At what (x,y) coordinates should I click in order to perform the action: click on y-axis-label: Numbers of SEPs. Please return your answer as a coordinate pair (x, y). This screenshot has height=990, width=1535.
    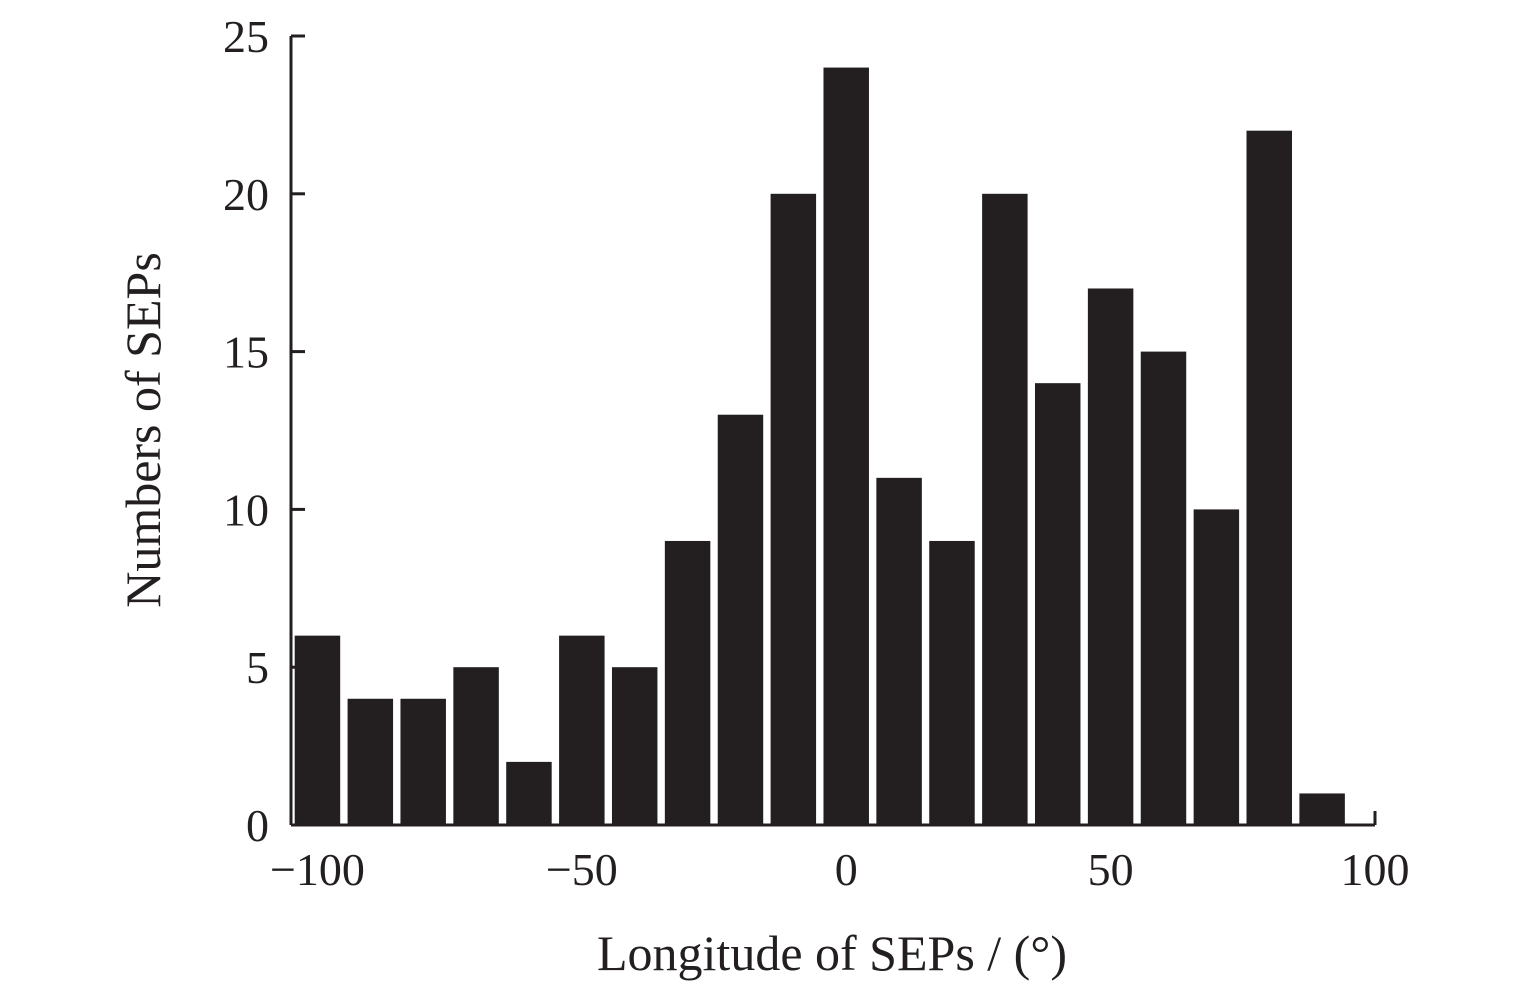
    Looking at the image, I should click on (143, 430).